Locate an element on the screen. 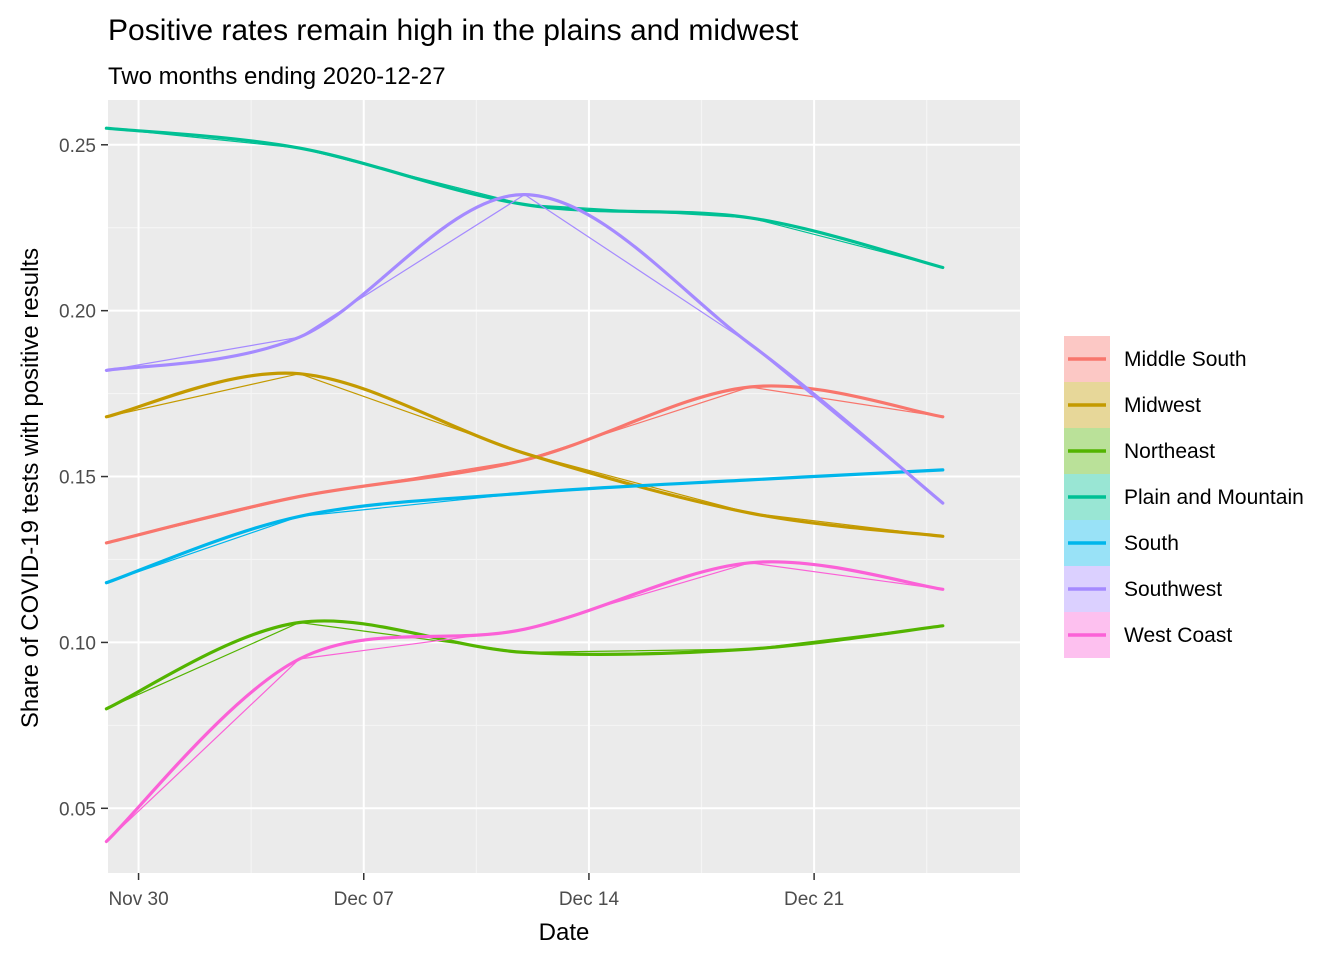  series-smooth-midwest is located at coordinates (524, 454).